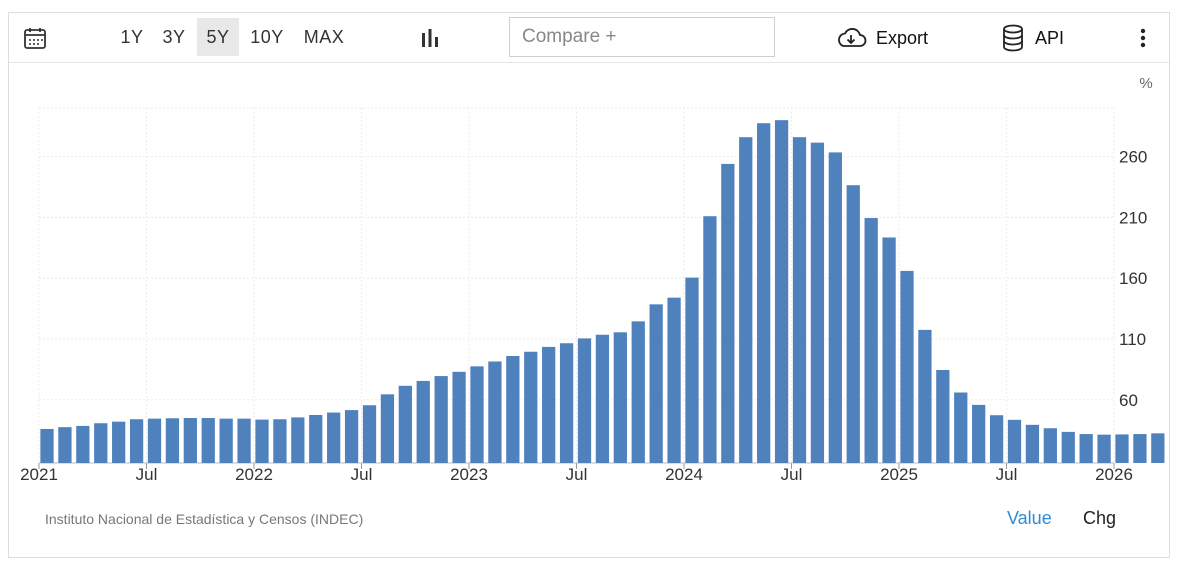 This screenshot has height=575, width=1183. What do you see at coordinates (39, 474) in the screenshot?
I see `x-tick-label: 2021` at bounding box center [39, 474].